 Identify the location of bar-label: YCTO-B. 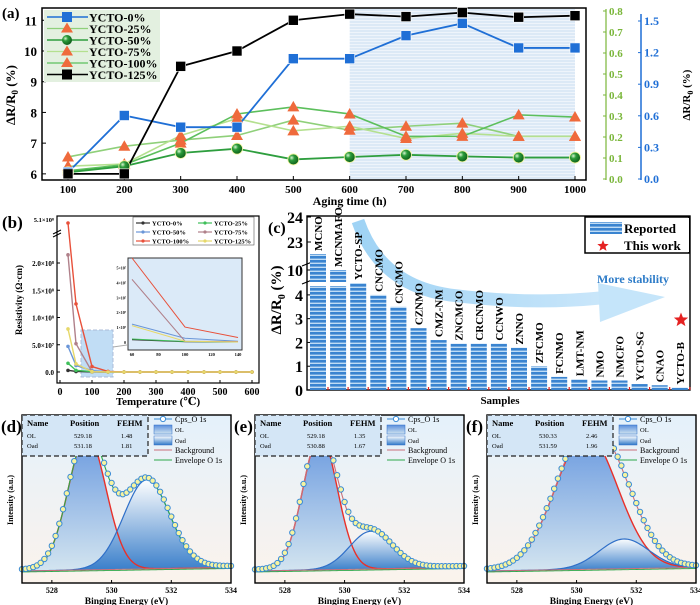
(681, 362).